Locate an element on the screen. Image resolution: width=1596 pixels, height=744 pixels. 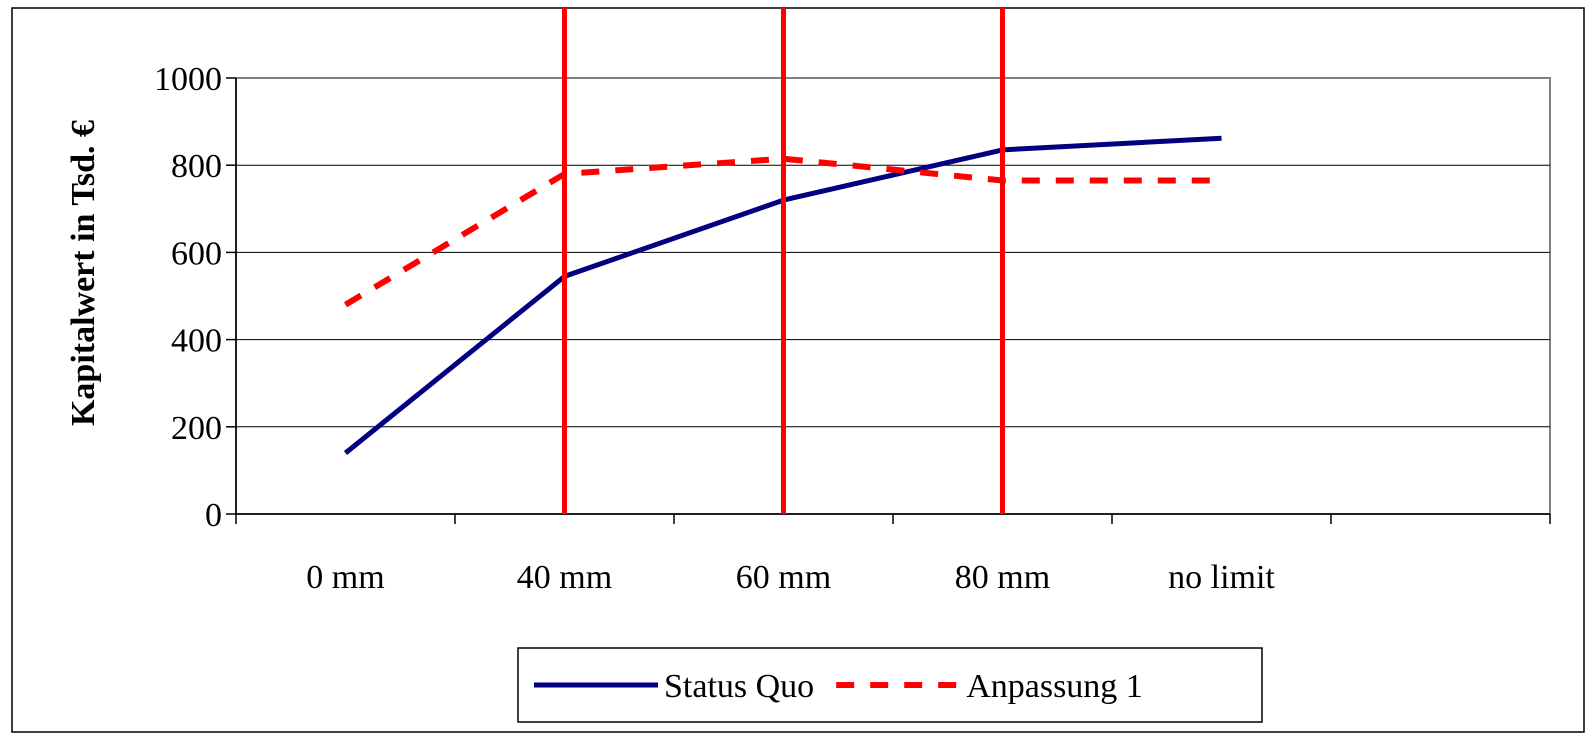
legend-label-1: Anpassung 1 is located at coordinates (1054, 686).